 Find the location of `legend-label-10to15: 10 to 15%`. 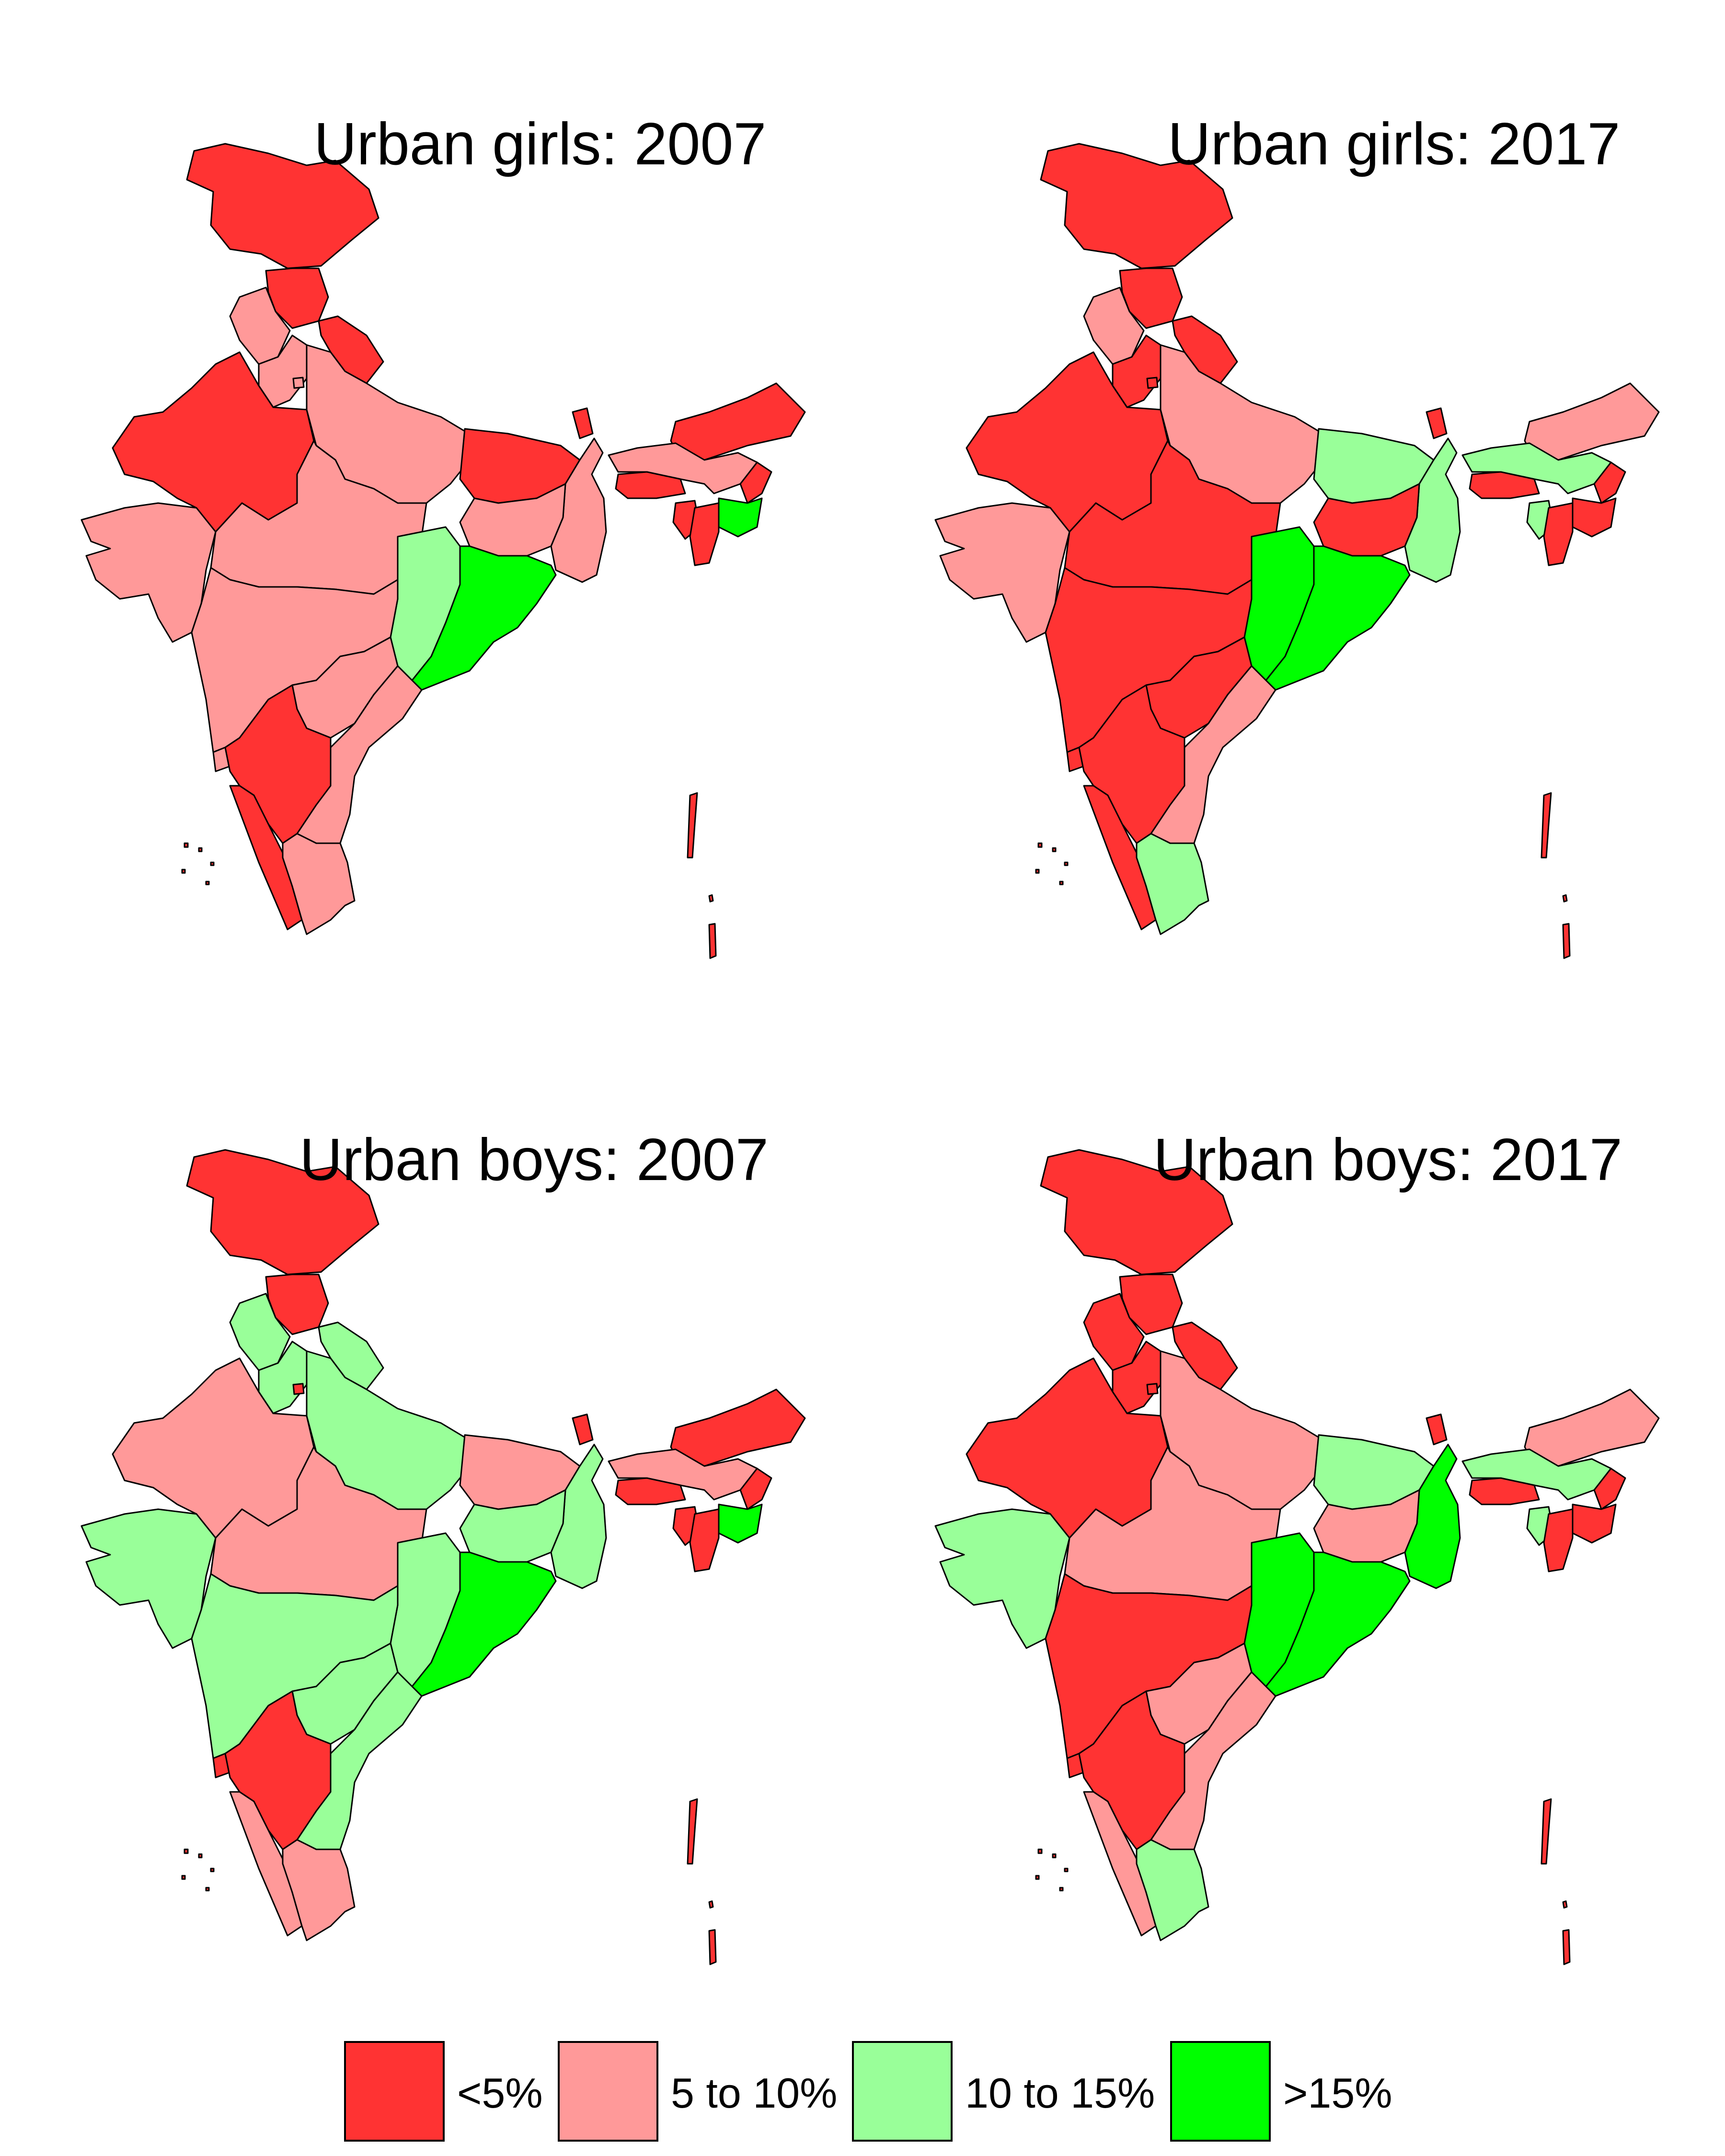

legend-label-10to15: 10 to 15% is located at coordinates (1060, 2093).